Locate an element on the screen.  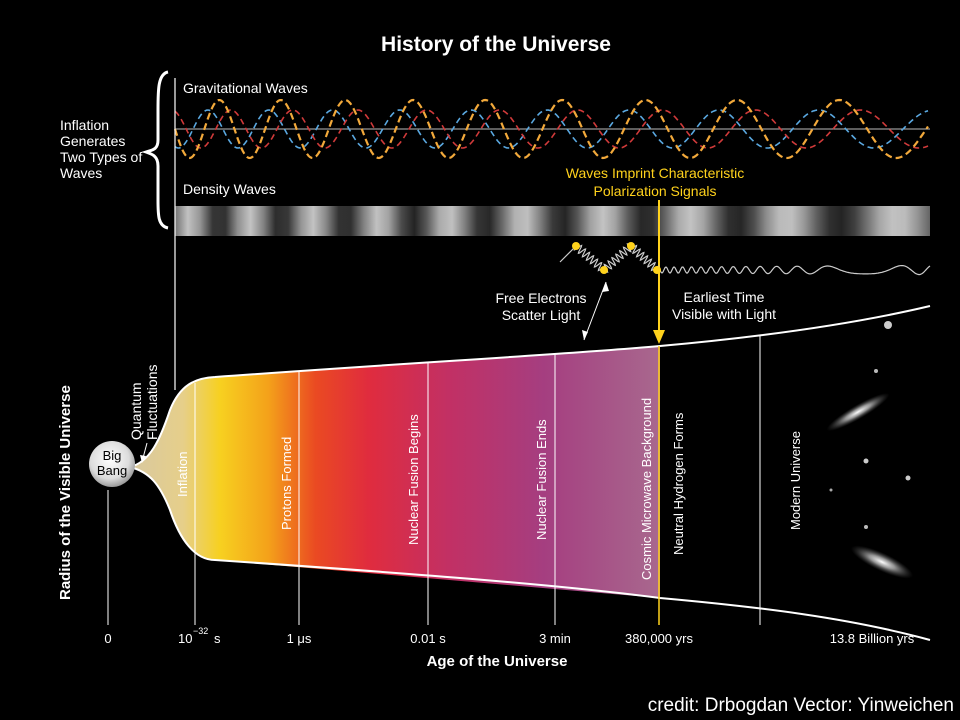
earliest-time-line-2: Visible with Light is located at coordinates (724, 314).